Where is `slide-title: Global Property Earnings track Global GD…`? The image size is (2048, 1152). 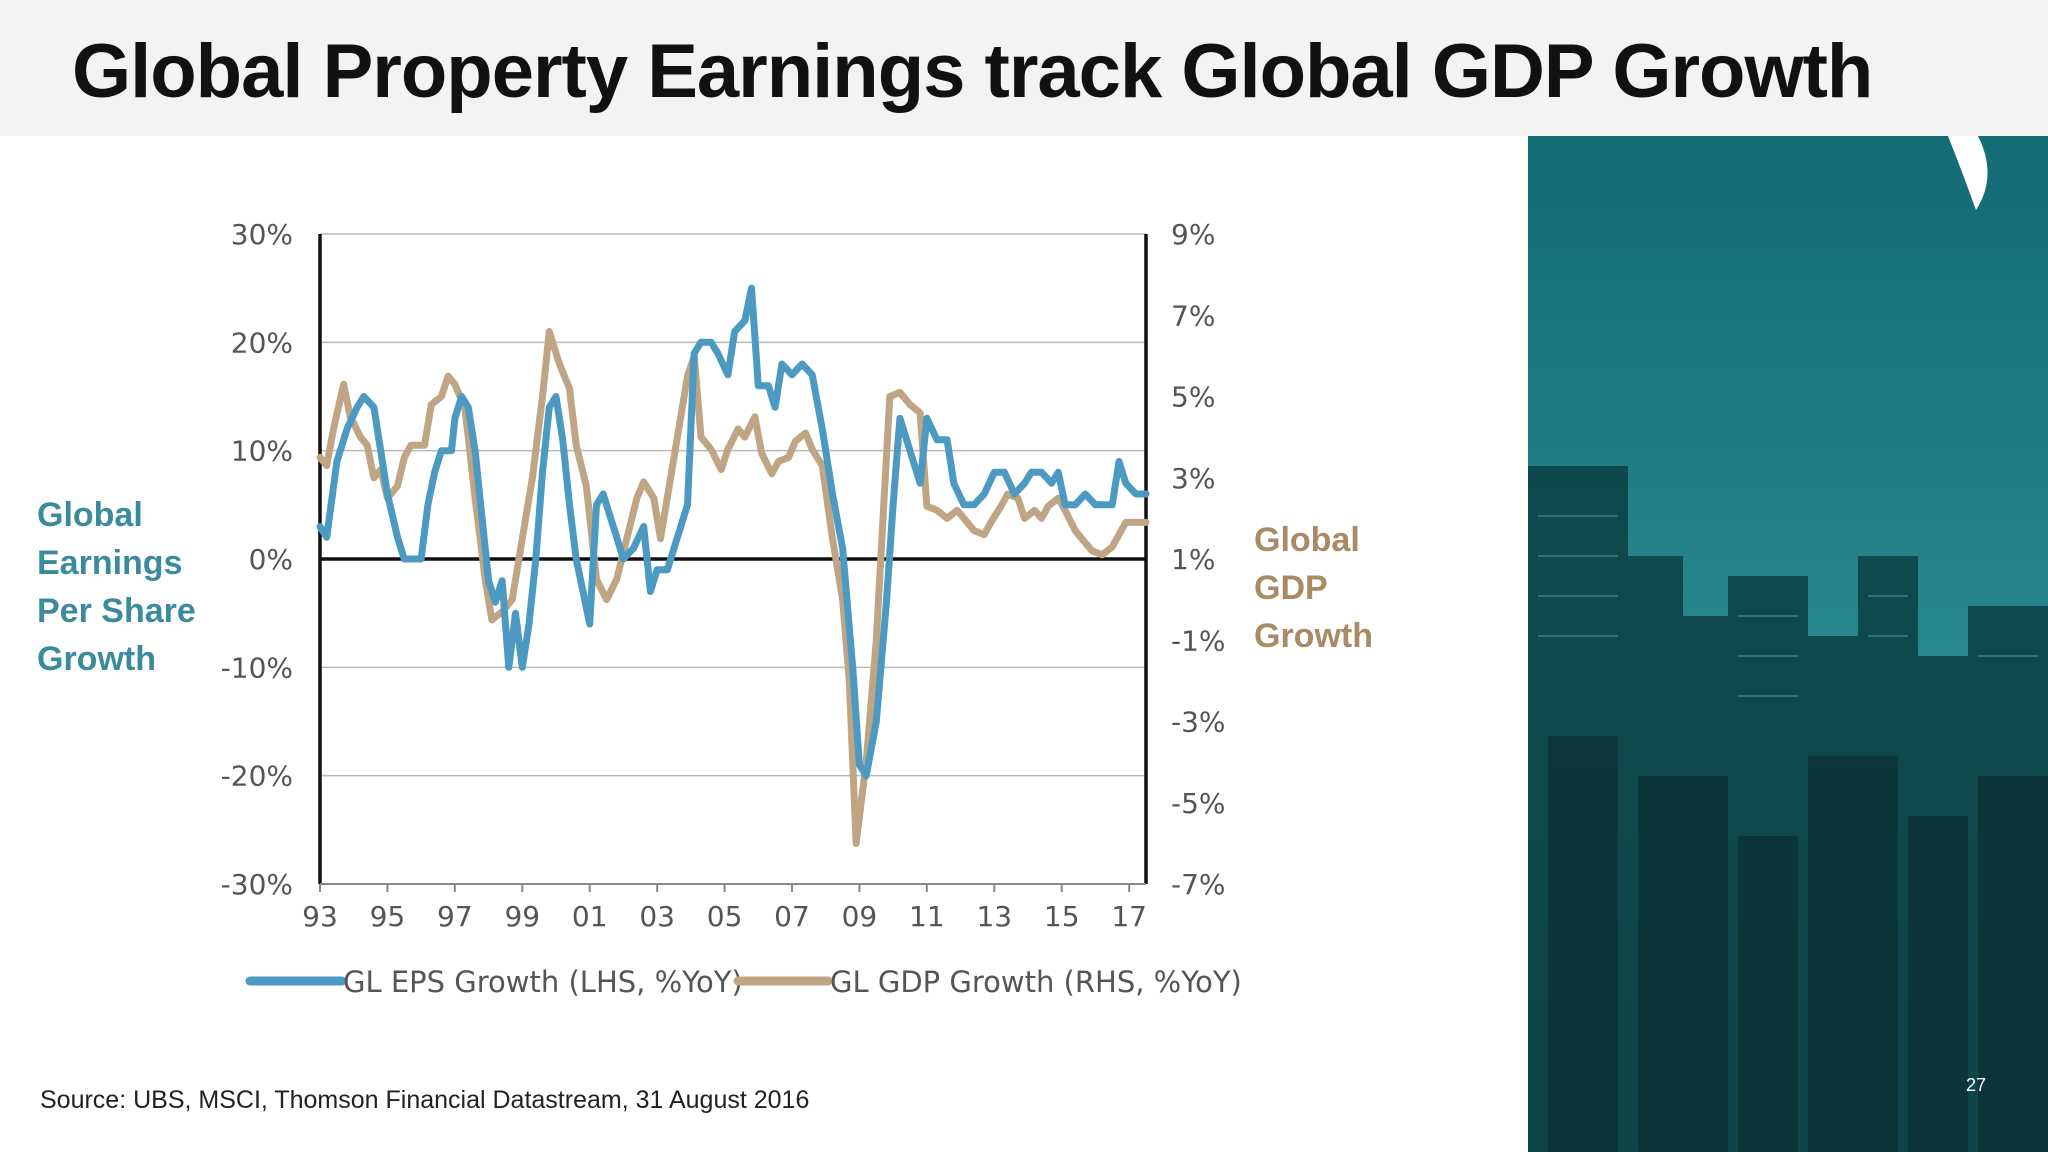 slide-title: Global Property Earnings track Global GD… is located at coordinates (972, 71).